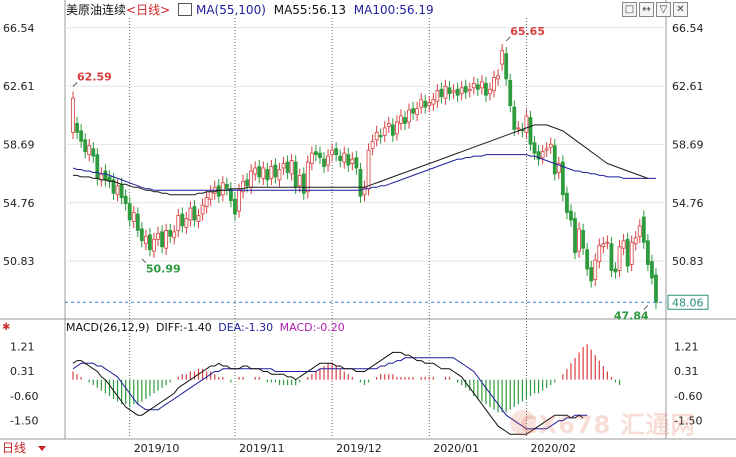  Describe the element at coordinates (688, 144) in the screenshot. I see `price-tick-label-right: 58.69` at that location.